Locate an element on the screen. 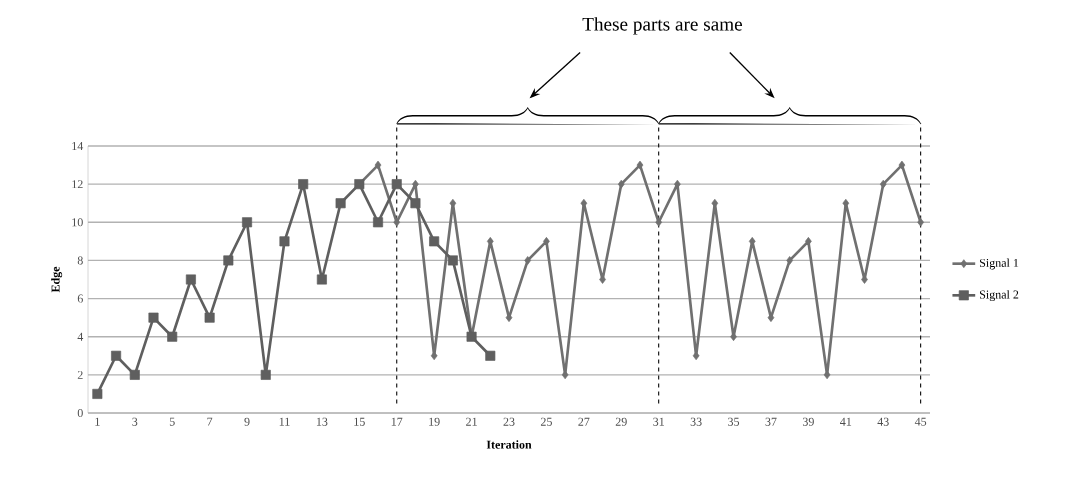 The height and width of the screenshot is (494, 1085). x-tick-label: 37 is located at coordinates (771, 421).